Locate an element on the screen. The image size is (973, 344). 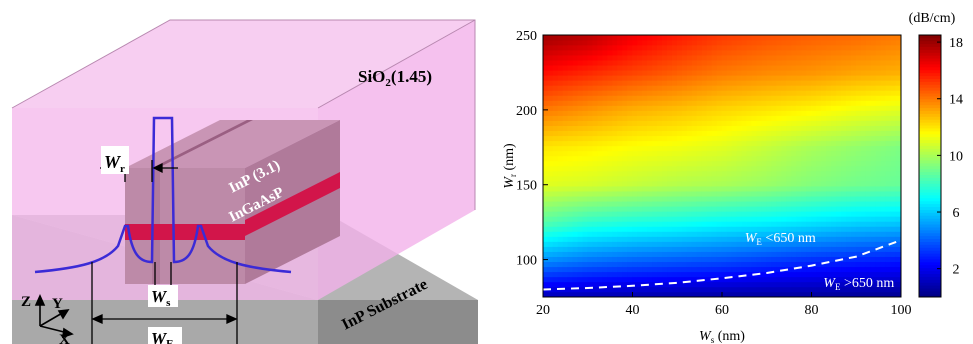
colorbar-step is located at coordinates (930, 243).